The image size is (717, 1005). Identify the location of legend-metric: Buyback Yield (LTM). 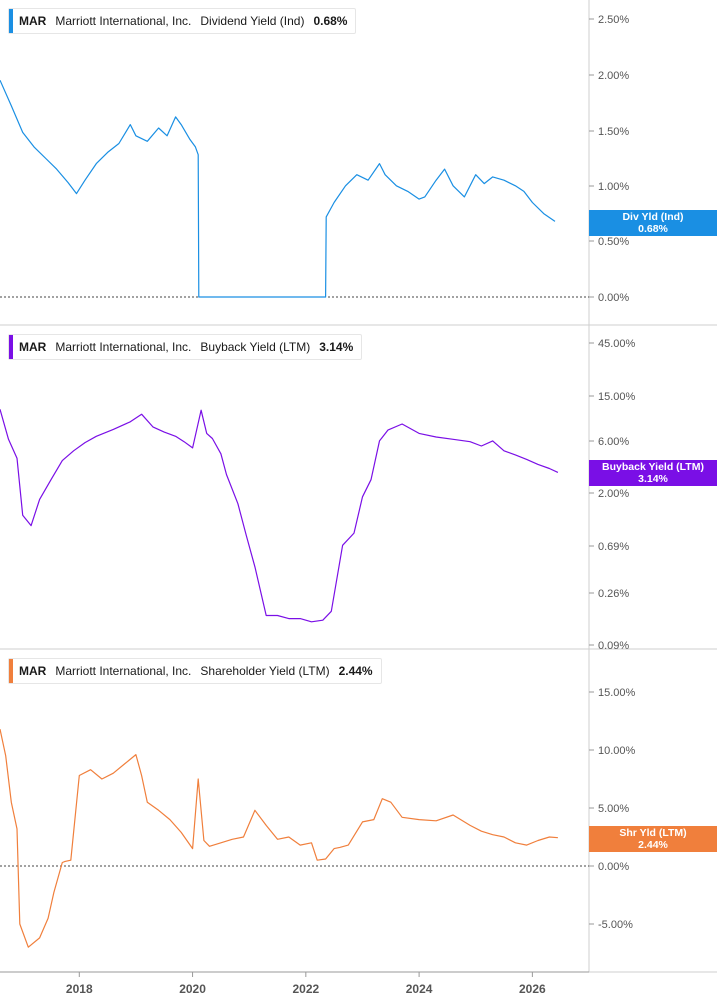
(255, 347).